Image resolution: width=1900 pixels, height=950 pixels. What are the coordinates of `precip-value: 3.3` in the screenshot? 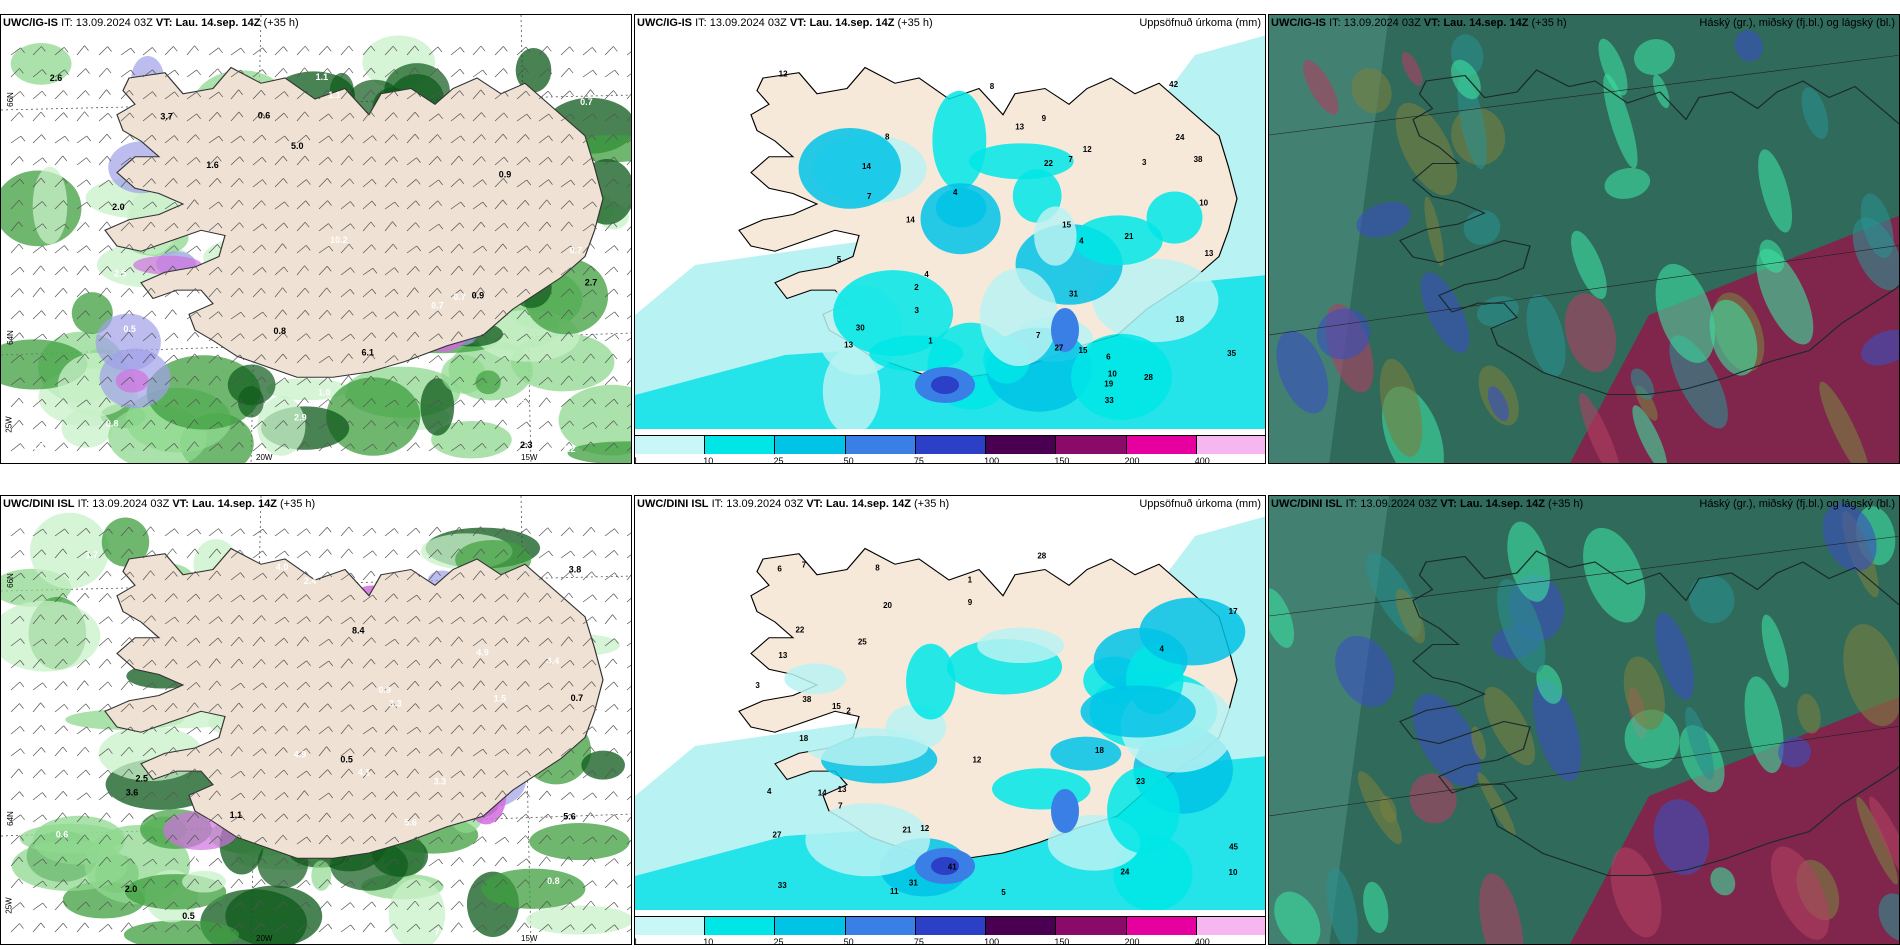 It's located at (395, 703).